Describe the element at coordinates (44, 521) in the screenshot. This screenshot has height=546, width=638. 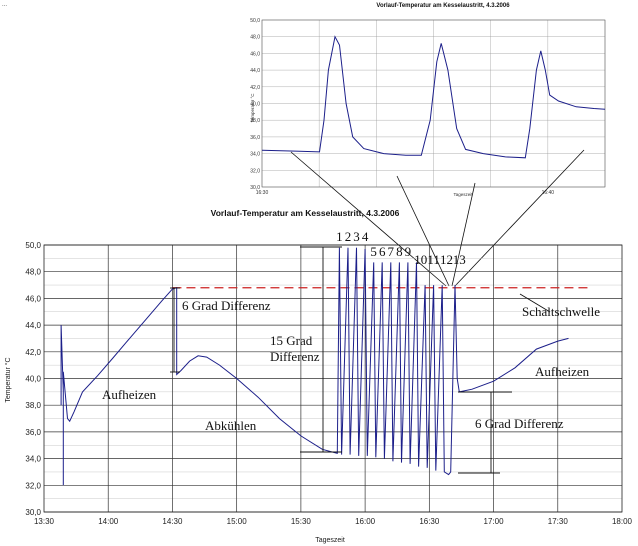
I see `main-x-tick-label: 13:30` at that location.